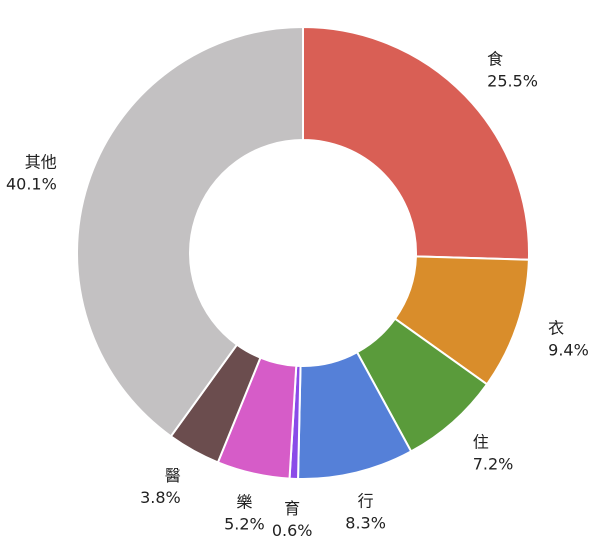 The height and width of the screenshot is (548, 600). I want to click on slice-label-value: 40.1%, so click(31, 184).